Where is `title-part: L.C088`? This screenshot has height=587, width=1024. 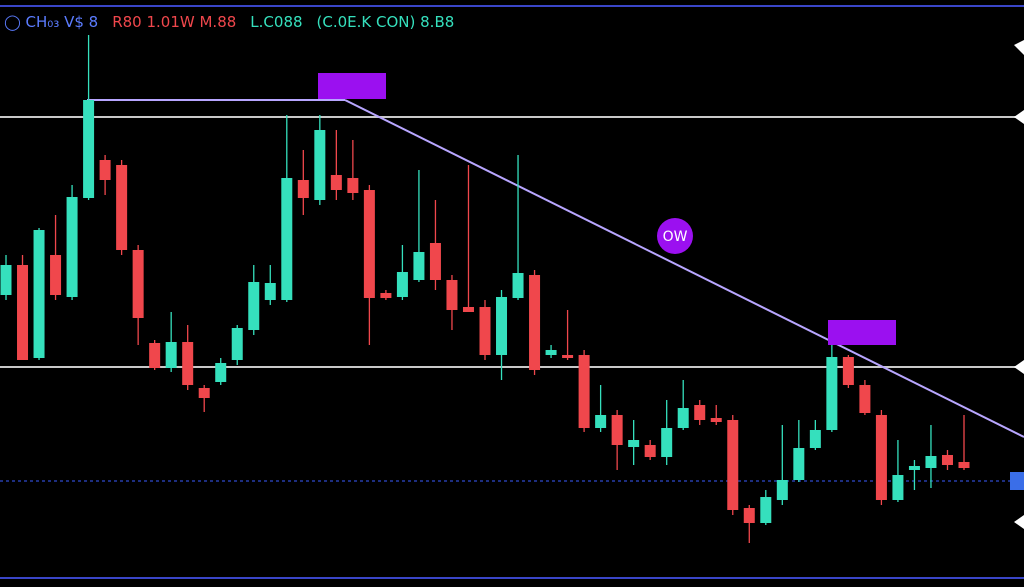 title-part: L.C088 is located at coordinates (276, 22).